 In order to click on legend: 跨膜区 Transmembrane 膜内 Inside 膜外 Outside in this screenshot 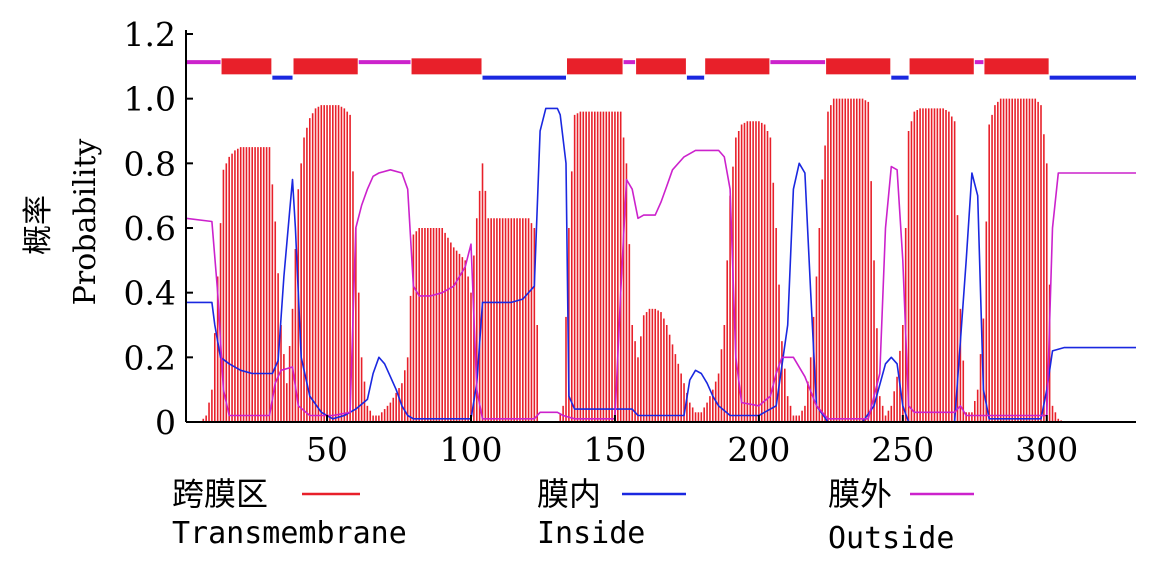, I will do `click(573, 515)`.